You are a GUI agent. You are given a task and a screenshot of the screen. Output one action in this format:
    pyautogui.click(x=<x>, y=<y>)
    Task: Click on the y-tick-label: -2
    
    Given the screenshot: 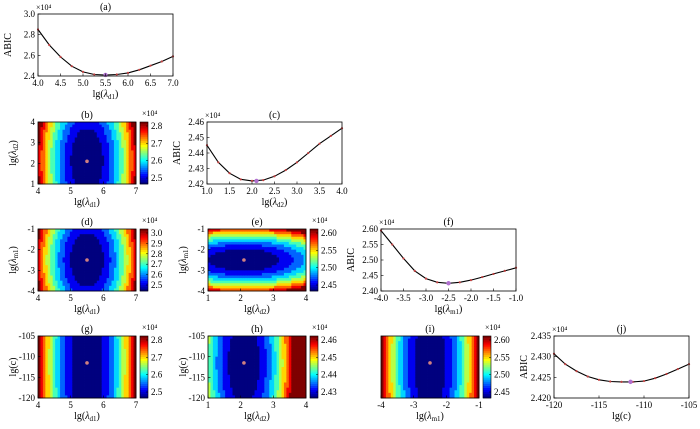 What is the action you would take?
    pyautogui.click(x=202, y=250)
    